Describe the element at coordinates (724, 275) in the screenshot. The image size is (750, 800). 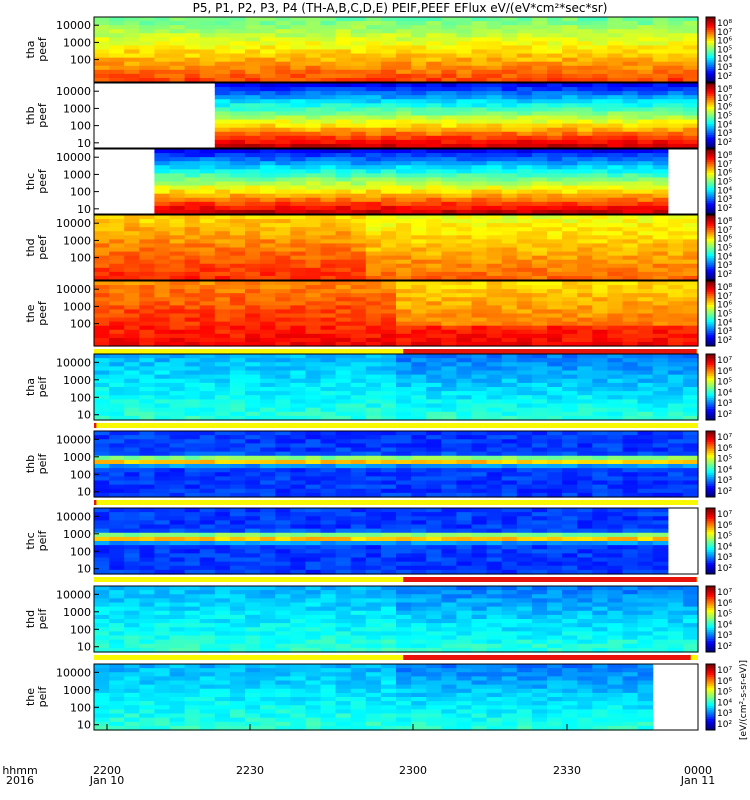
I see `colorbar-tick-label: 10²` at that location.